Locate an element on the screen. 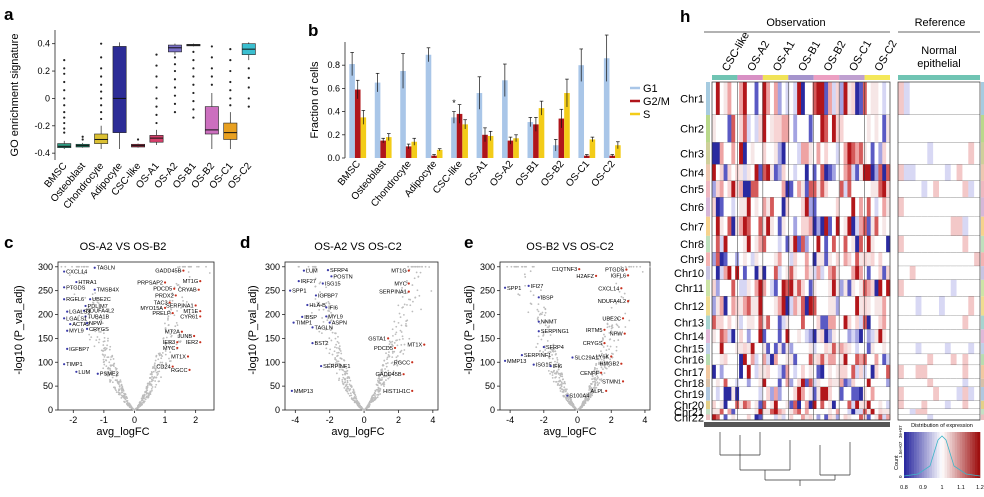 The image size is (984, 497). panel_d-gene-label: SFRP4 is located at coordinates (339, 271).